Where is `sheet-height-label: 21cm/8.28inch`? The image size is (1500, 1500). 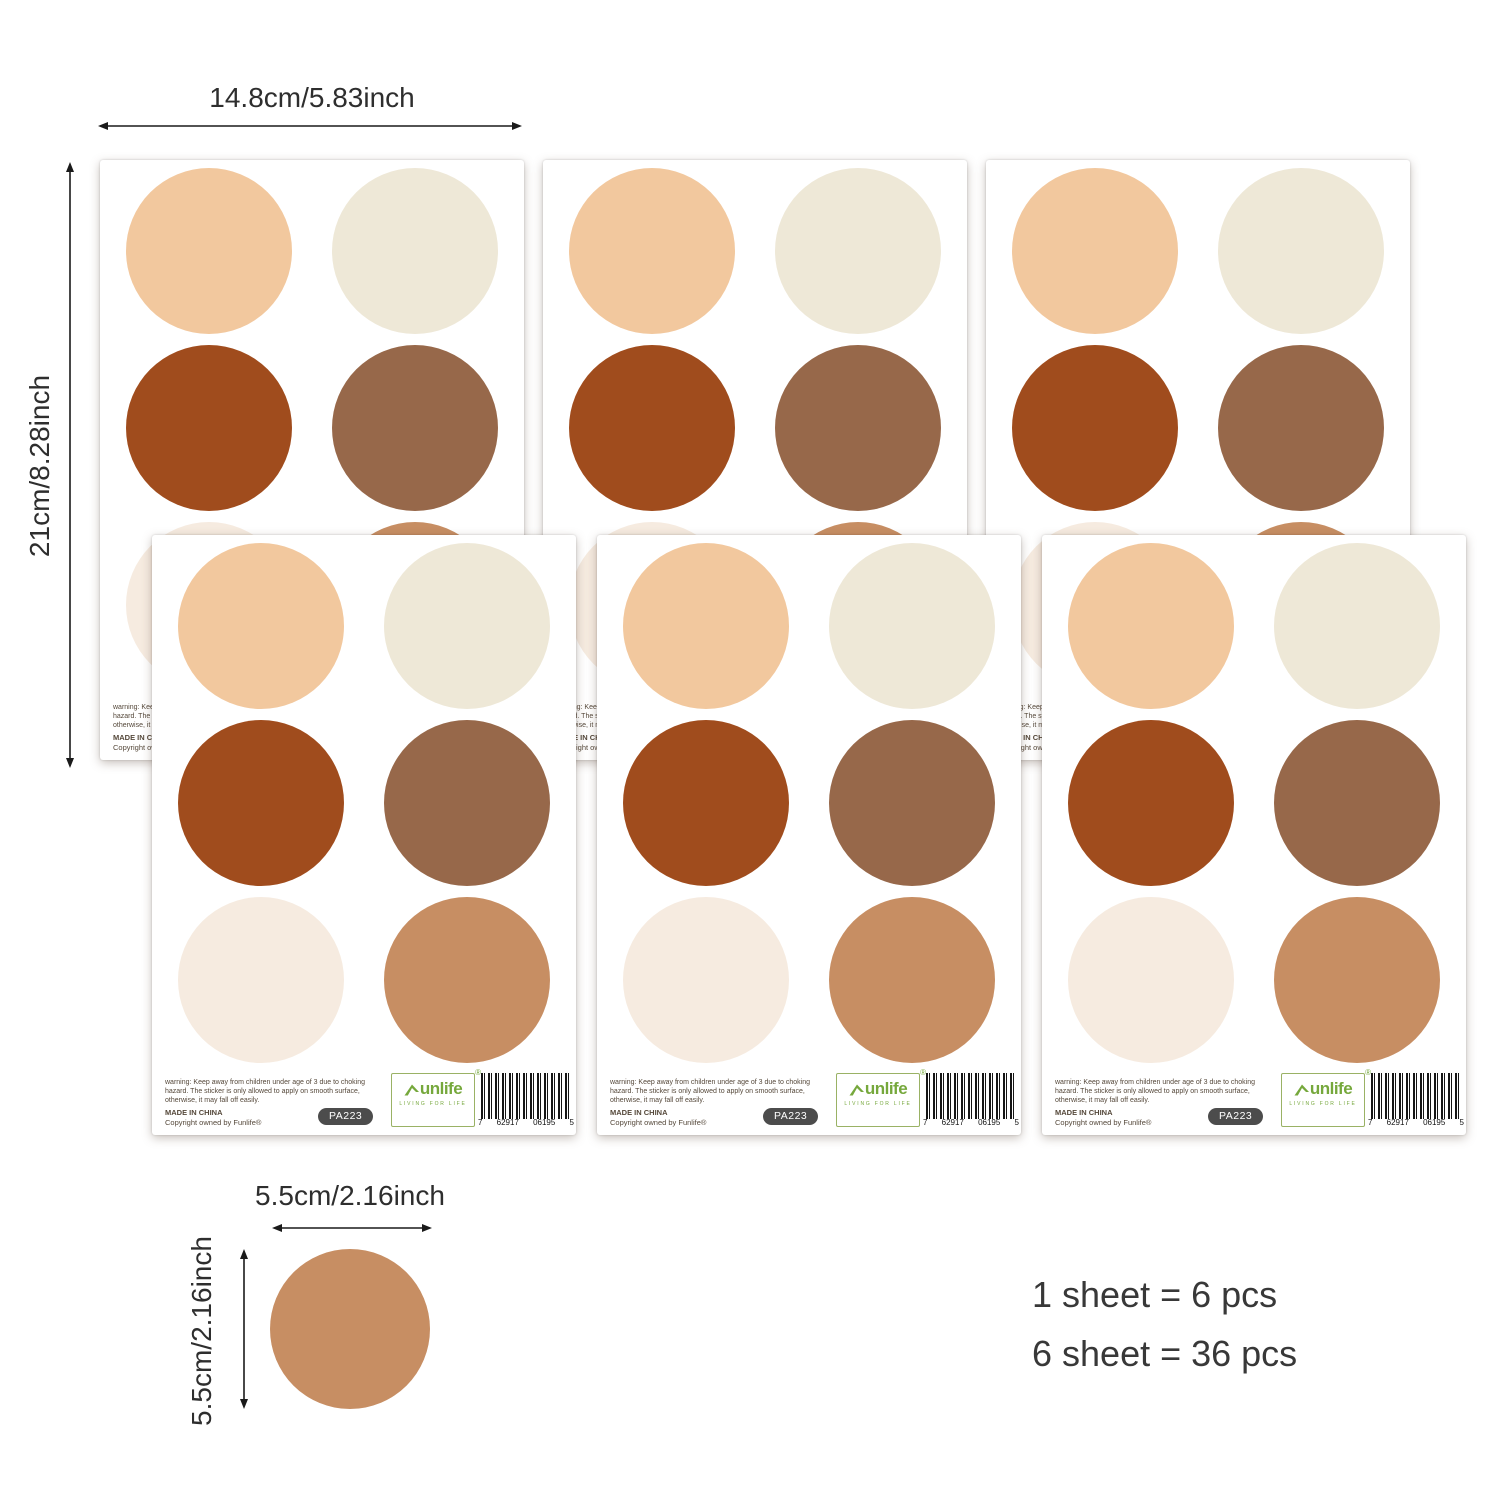 sheet-height-label: 21cm/8.28inch is located at coordinates (39, 466).